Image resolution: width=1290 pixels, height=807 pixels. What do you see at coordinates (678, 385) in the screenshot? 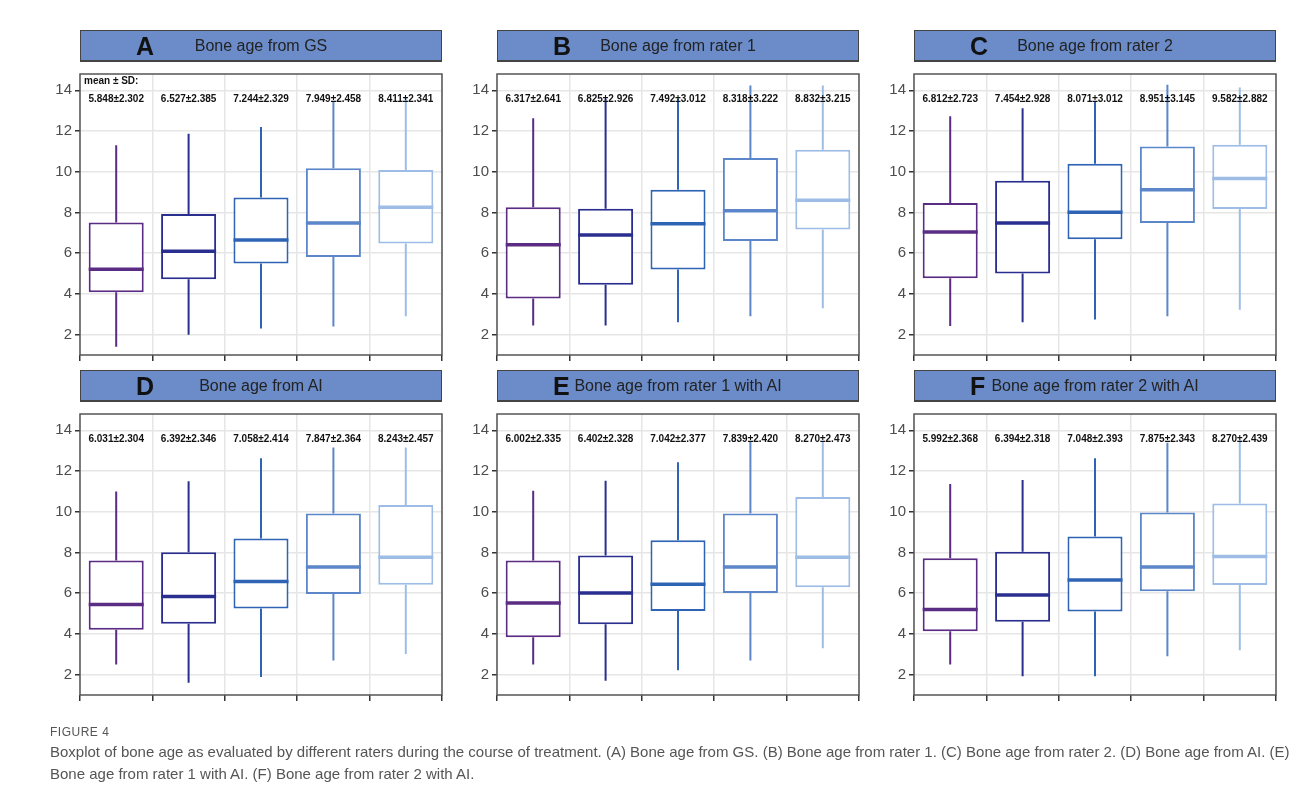
I see `chart-subtitle: Bone age from rater 1 with AI` at bounding box center [678, 385].